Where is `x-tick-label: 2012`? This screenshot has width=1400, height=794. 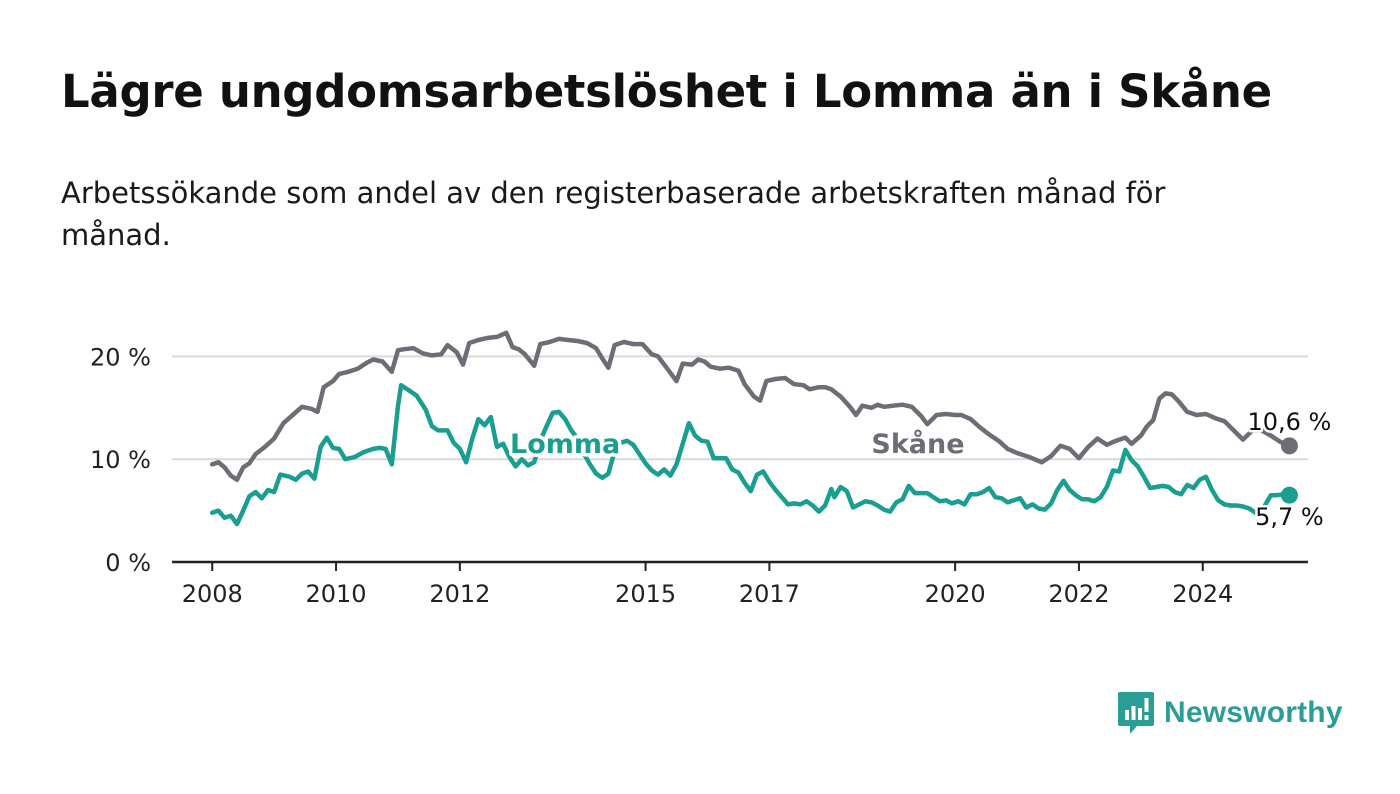
x-tick-label: 2012 is located at coordinates (459, 594).